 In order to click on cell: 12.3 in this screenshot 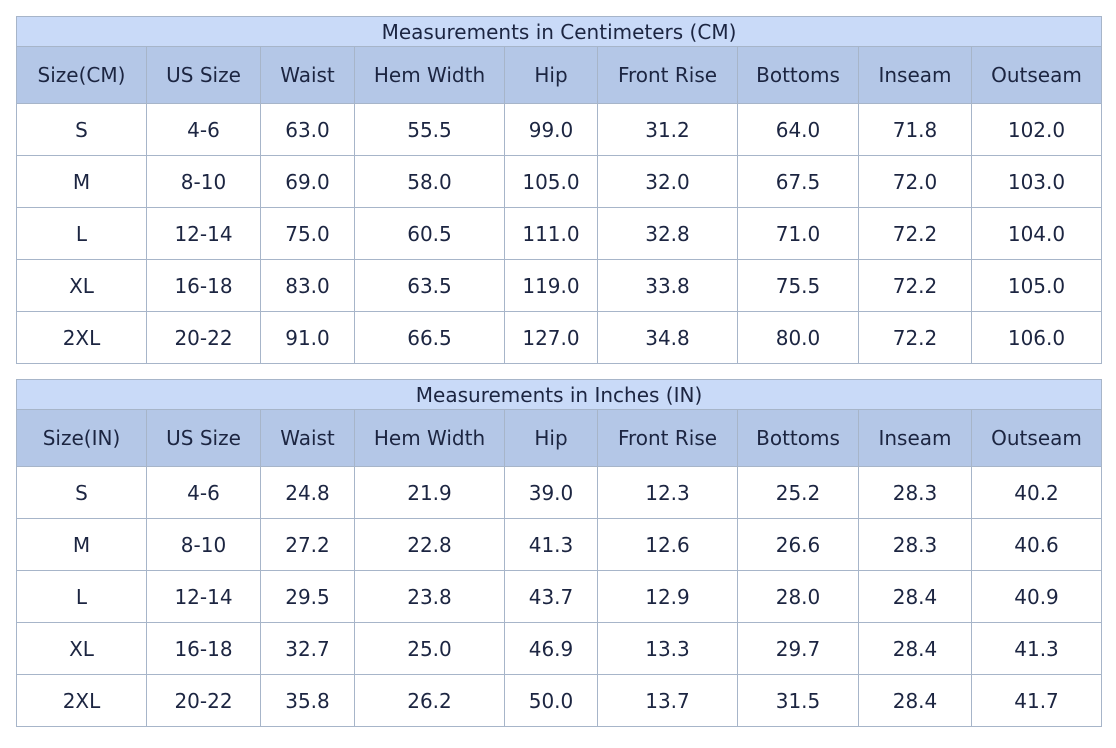, I will do `click(667, 492)`.